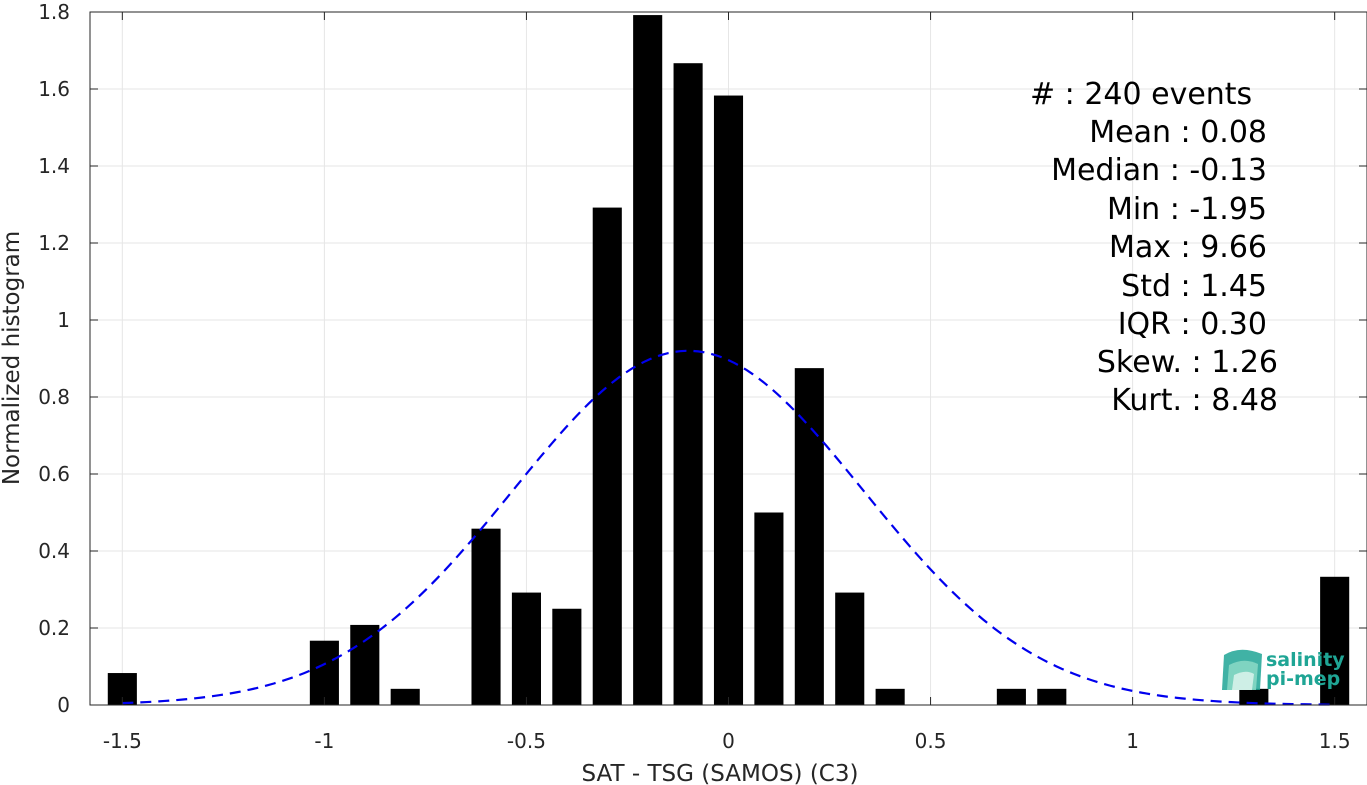  What do you see at coordinates (54, 628) in the screenshot?
I see `y-tick-label: 0.2` at bounding box center [54, 628].